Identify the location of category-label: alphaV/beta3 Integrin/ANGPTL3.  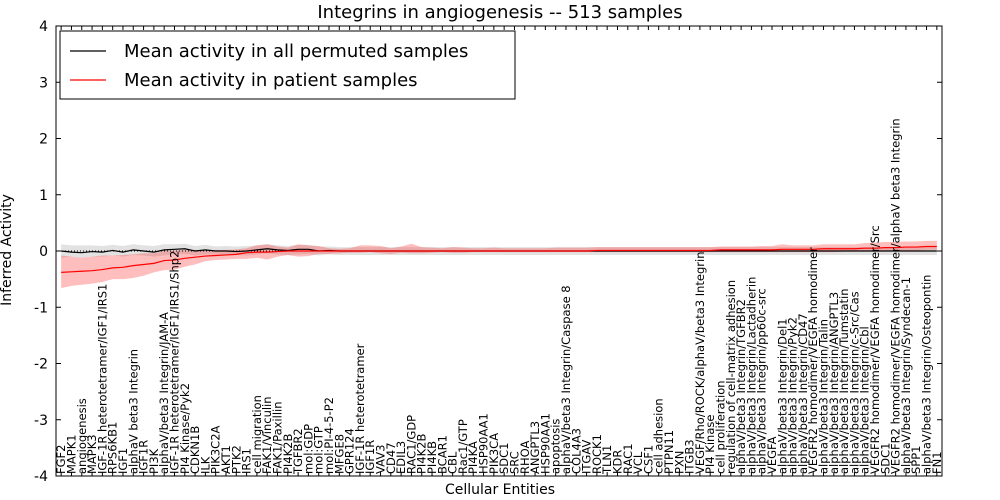
(834, 383).